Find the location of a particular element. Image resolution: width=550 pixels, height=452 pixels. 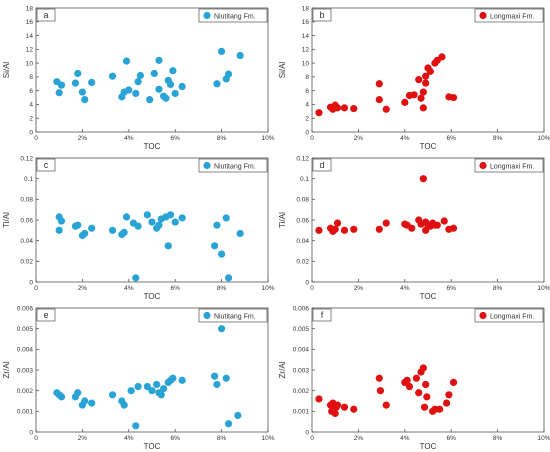

y-tick-label: 10 is located at coordinates (30, 63).